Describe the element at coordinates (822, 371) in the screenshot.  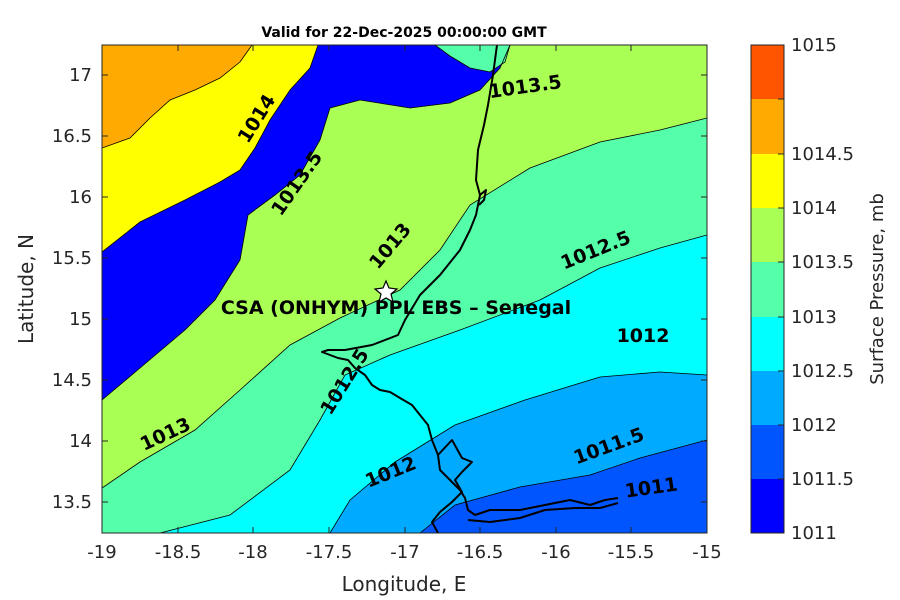
I see `colorbar-tick-label: 1012.5` at that location.